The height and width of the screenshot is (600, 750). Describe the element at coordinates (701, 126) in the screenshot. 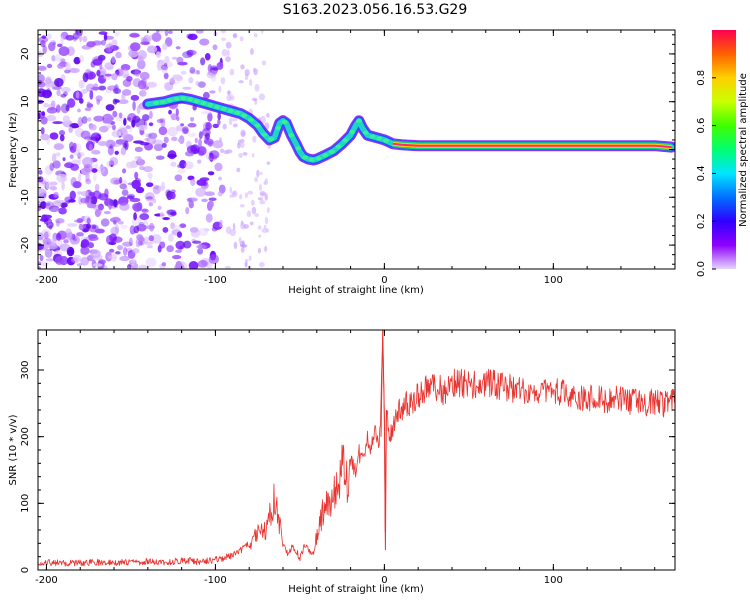

I see `colorbar-tick-label: 0.6` at that location.